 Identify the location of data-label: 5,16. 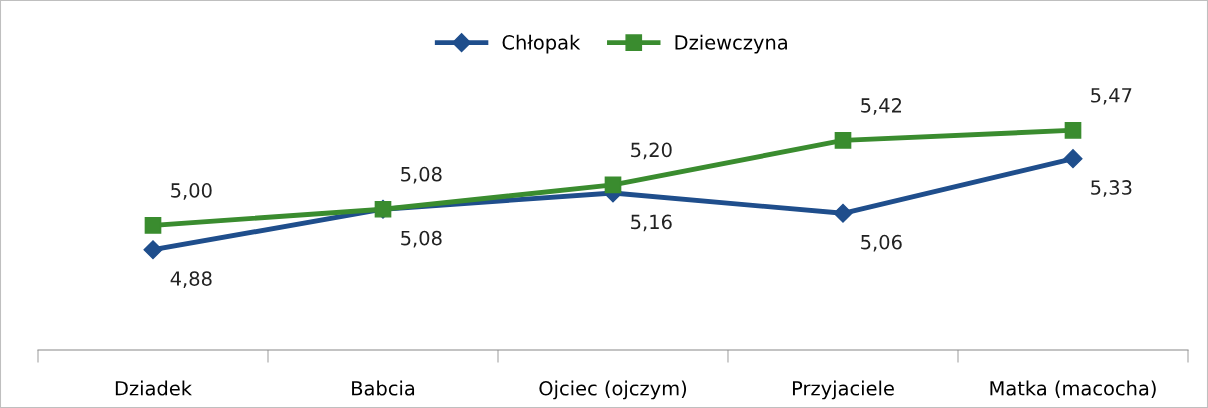
(651, 223).